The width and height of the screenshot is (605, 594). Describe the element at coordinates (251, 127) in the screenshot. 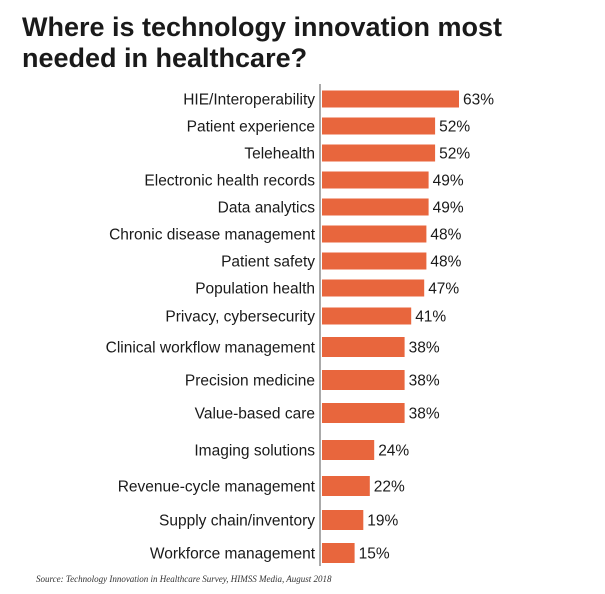

I see `category-label: Patient experience` at that location.